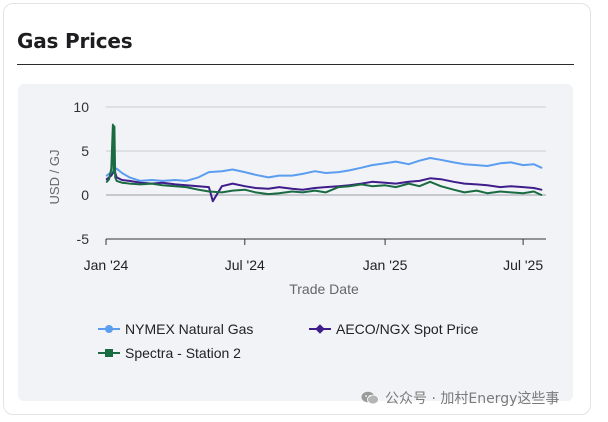 The image size is (608, 422). What do you see at coordinates (523, 265) in the screenshot?
I see `x-tick-label: Jul '25` at bounding box center [523, 265].